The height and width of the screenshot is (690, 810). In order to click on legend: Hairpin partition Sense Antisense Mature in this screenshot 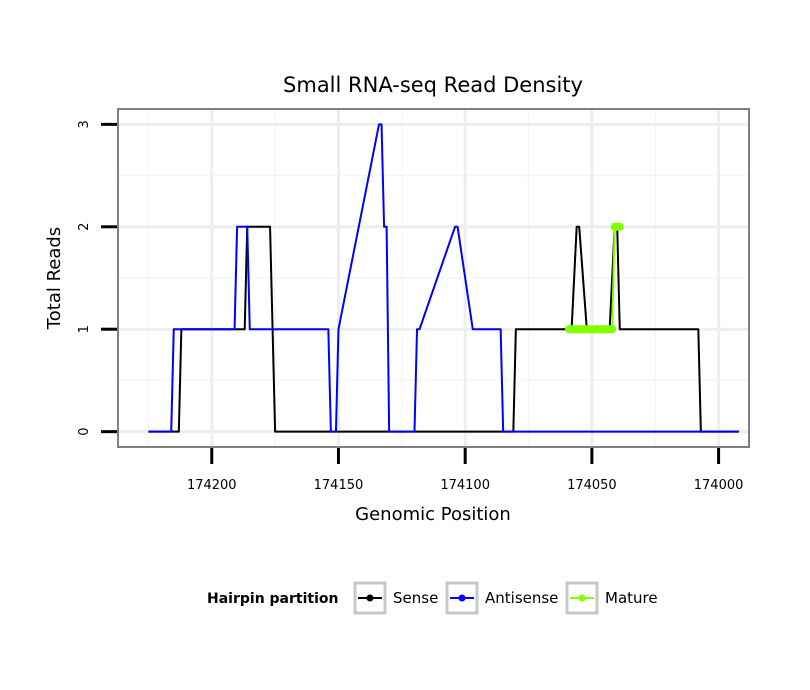, I will do `click(432, 598)`.